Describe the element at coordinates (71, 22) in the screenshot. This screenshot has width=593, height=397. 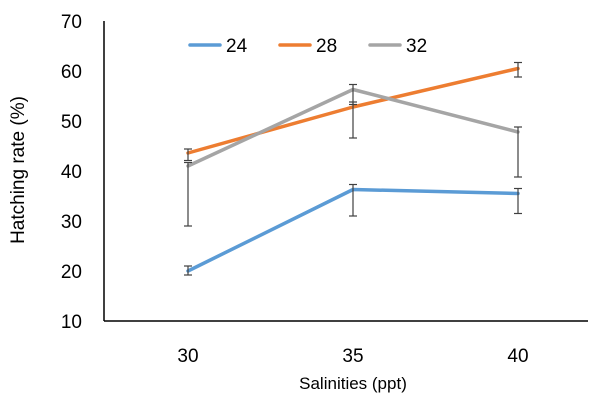
I see `y-tick-label: 70` at that location.